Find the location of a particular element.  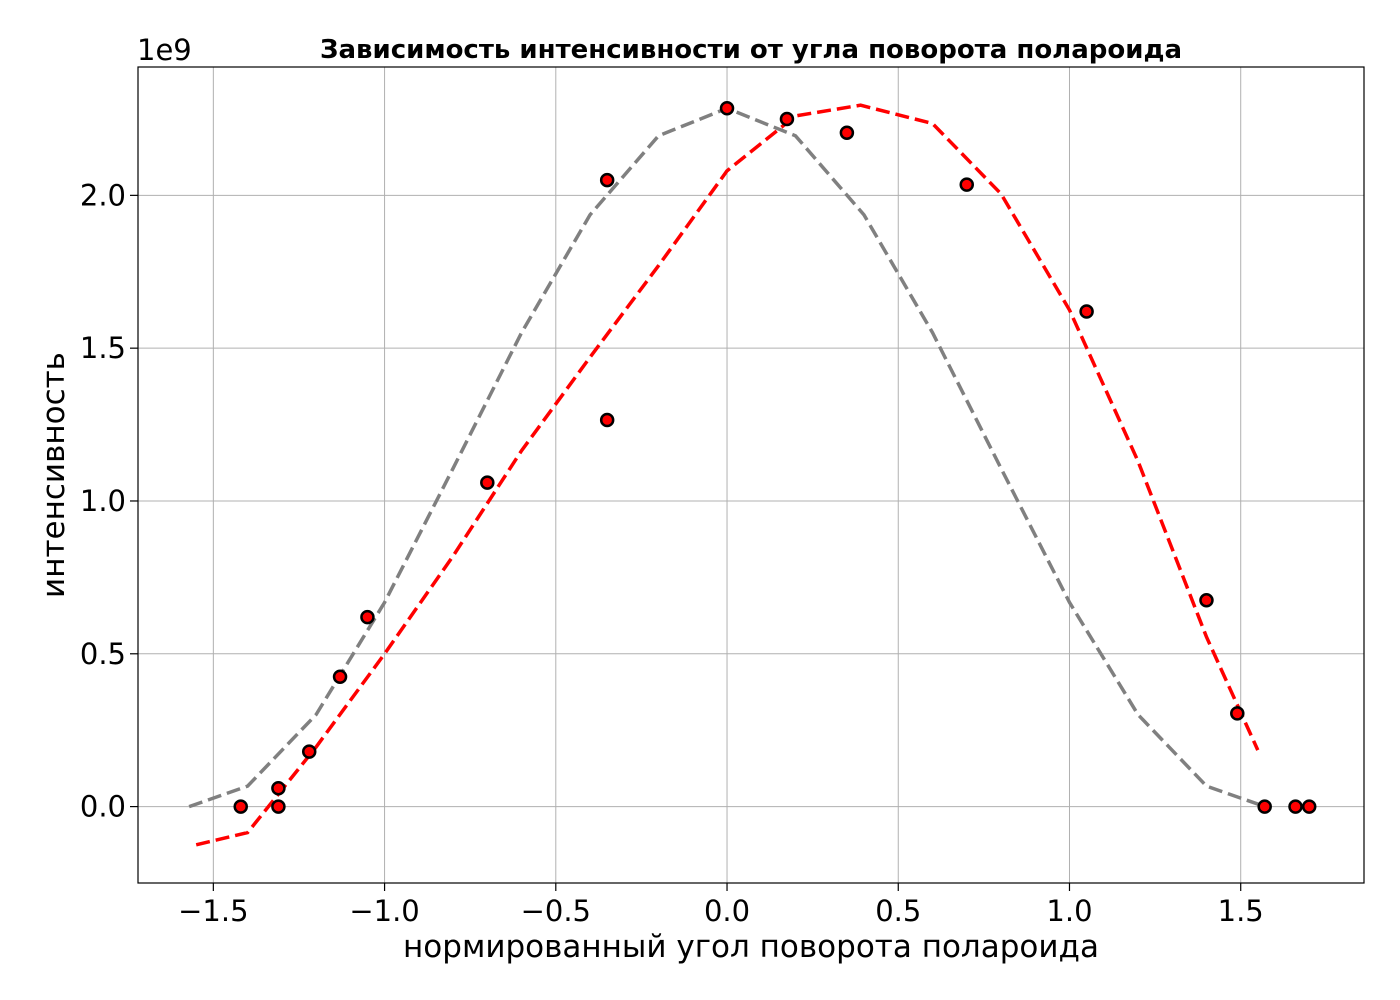

y-axis-ticks: 0.0 0.5 1.0 1.5 2.0 is located at coordinates (109, 501).